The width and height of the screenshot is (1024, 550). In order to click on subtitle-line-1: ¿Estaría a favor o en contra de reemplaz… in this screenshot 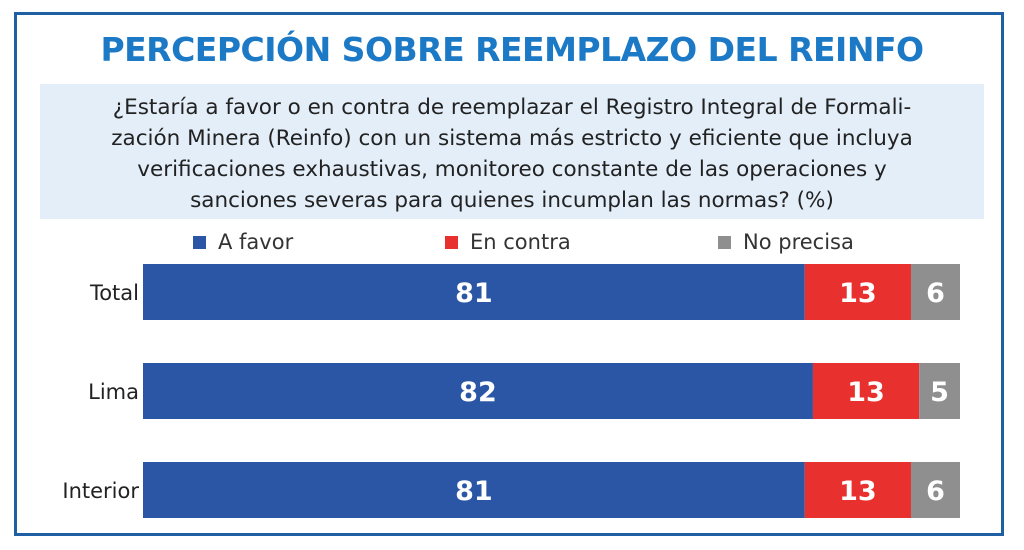, I will do `click(512, 107)`.